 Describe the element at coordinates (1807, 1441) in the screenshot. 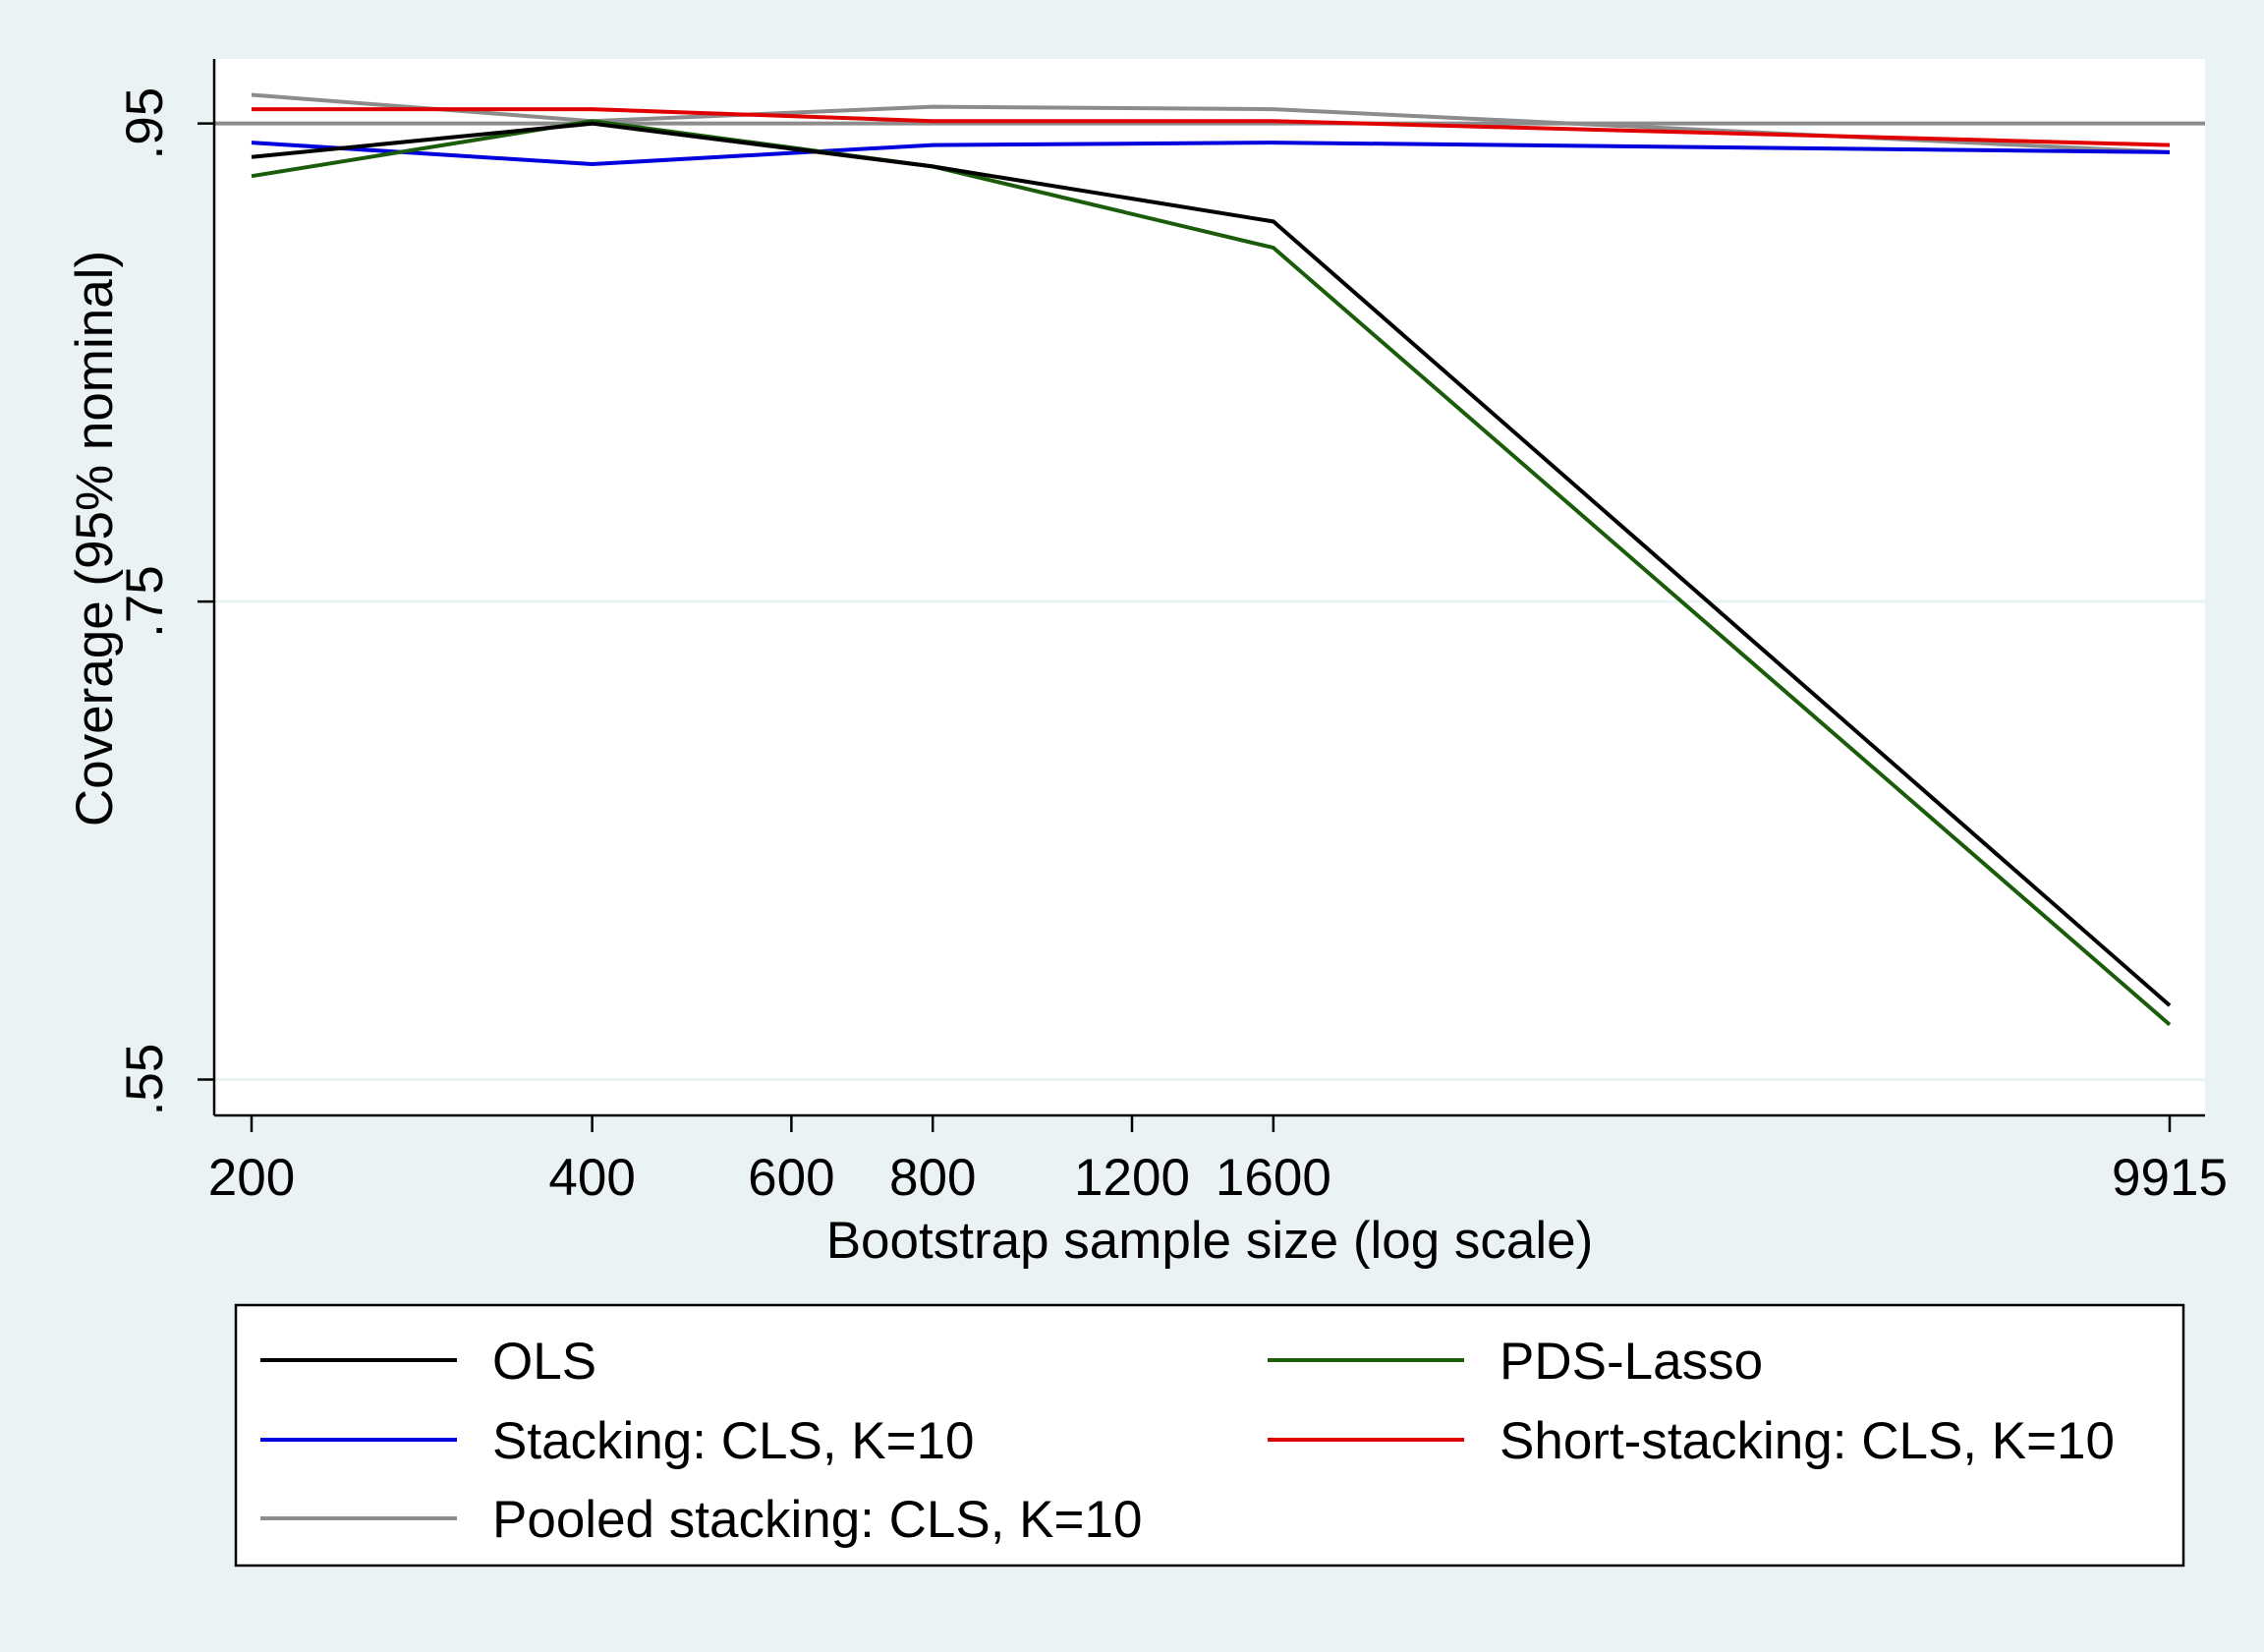

I see `legend-label: Short-stacking: CLS, K=10` at that location.